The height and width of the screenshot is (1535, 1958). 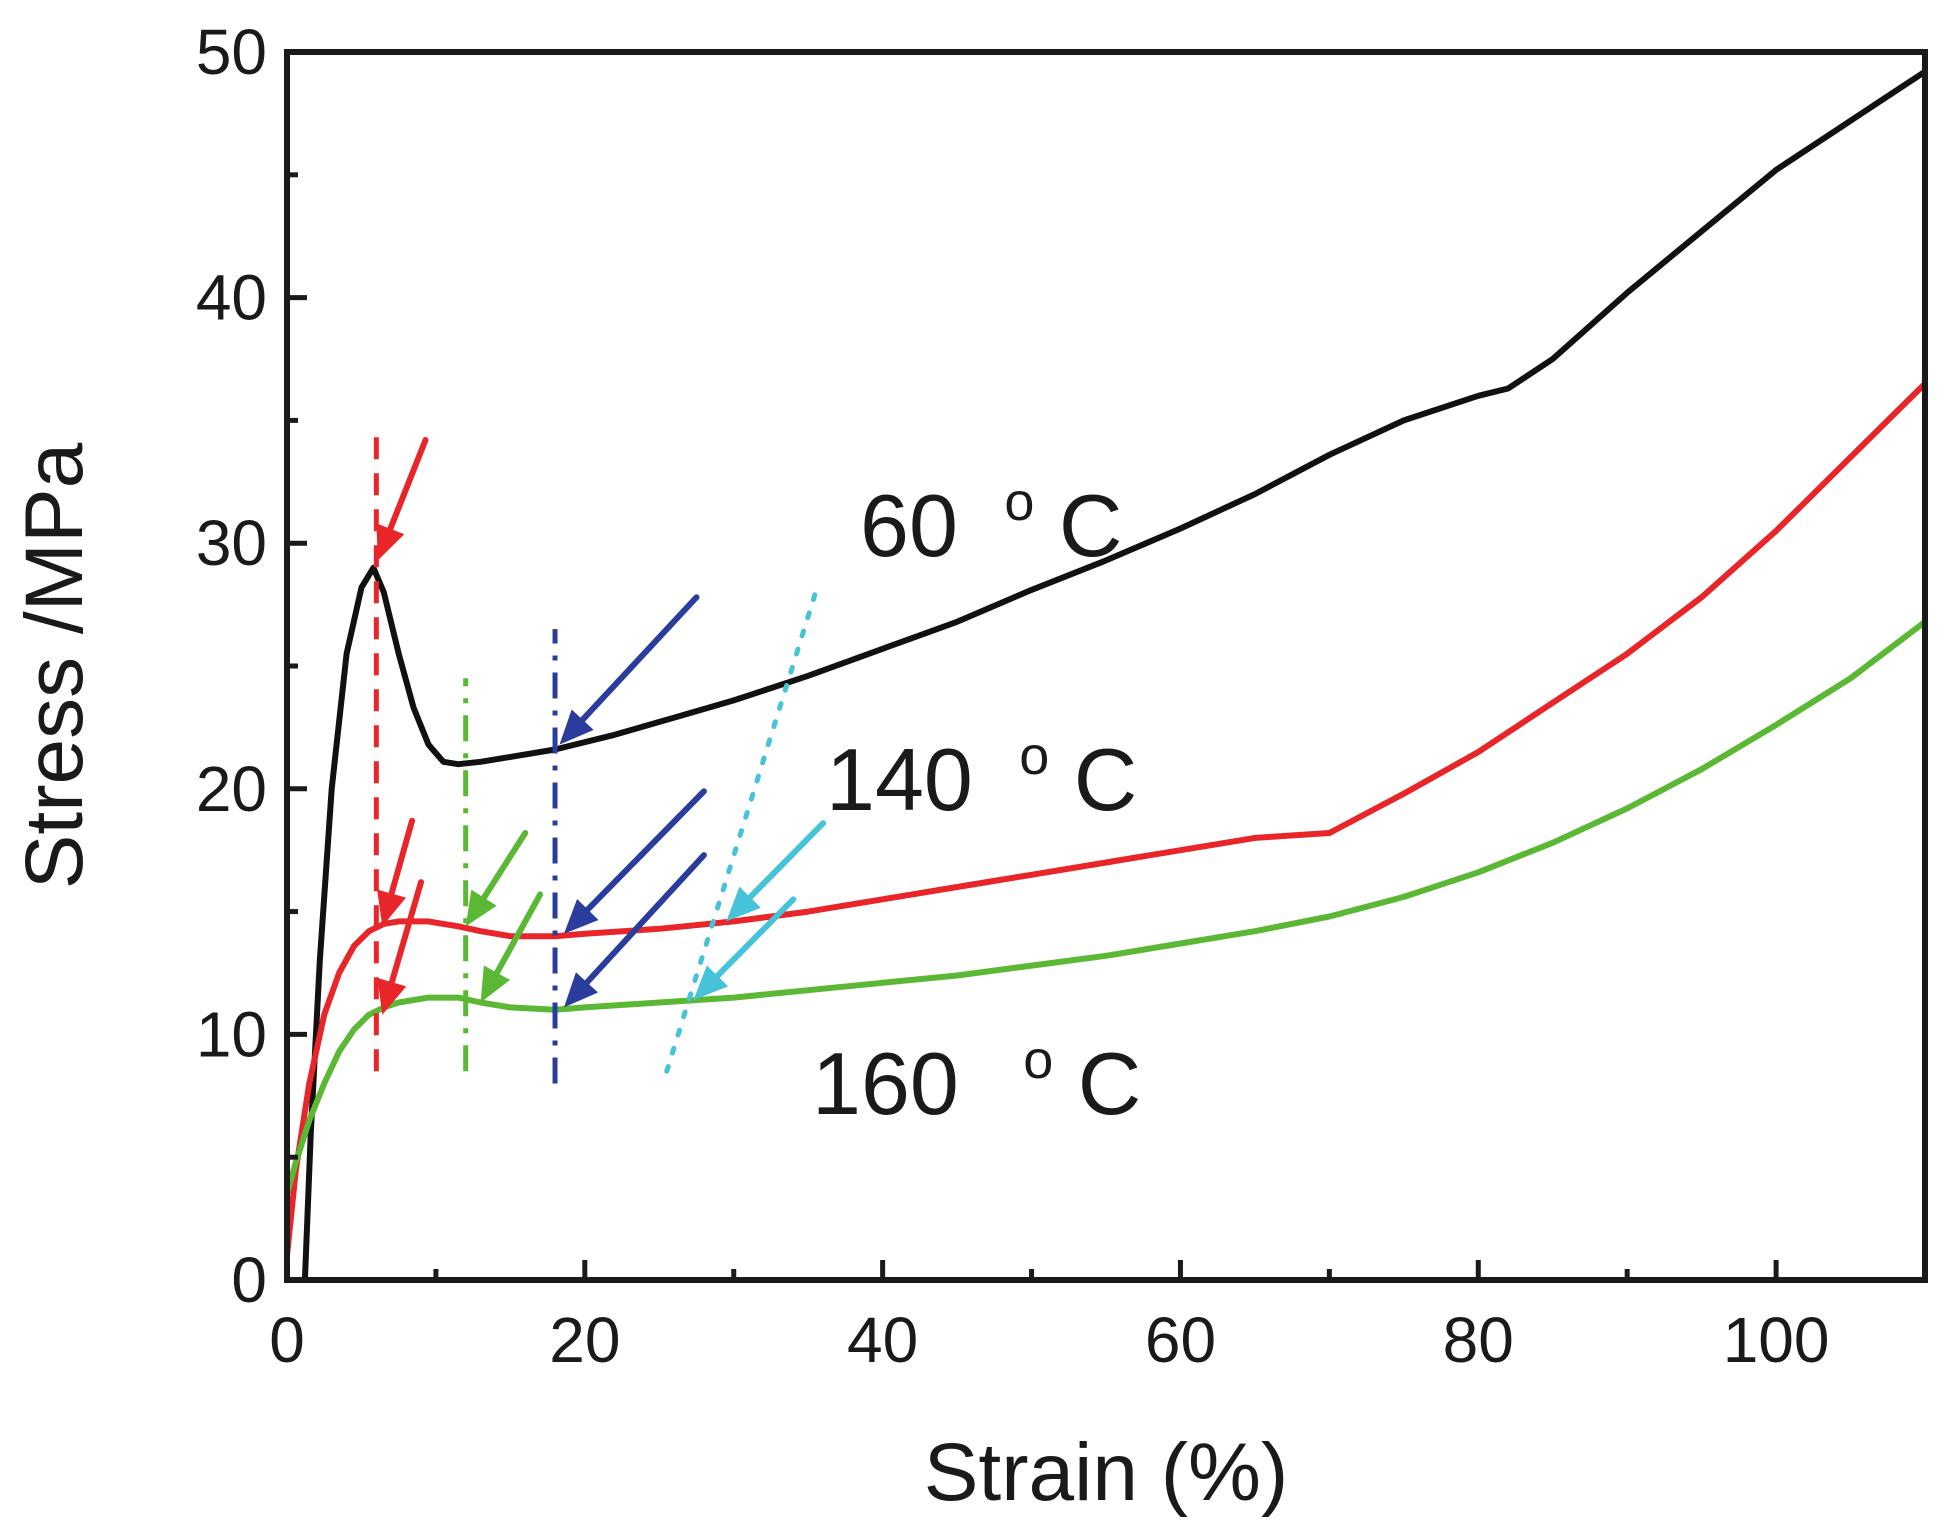 I want to click on series-label-140-unit: C, so click(x=1106, y=779).